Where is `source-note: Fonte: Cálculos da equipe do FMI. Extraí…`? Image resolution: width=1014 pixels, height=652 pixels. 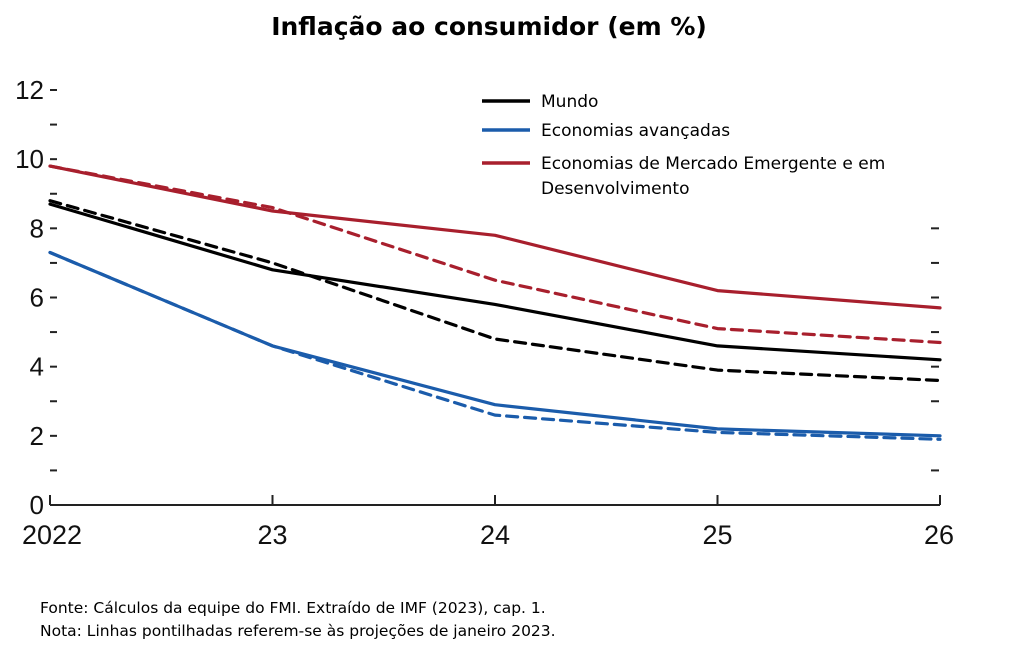
source-note: Fonte: Cálculos da equipe do FMI. Extraí… is located at coordinates (293, 608).